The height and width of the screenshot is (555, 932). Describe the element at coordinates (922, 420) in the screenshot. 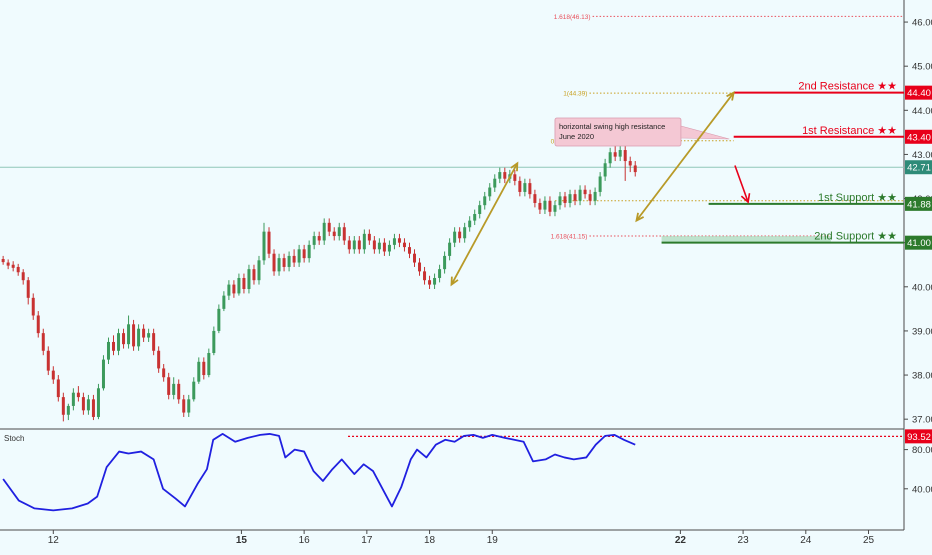

I see `y-tick-label: 37.00` at that location.